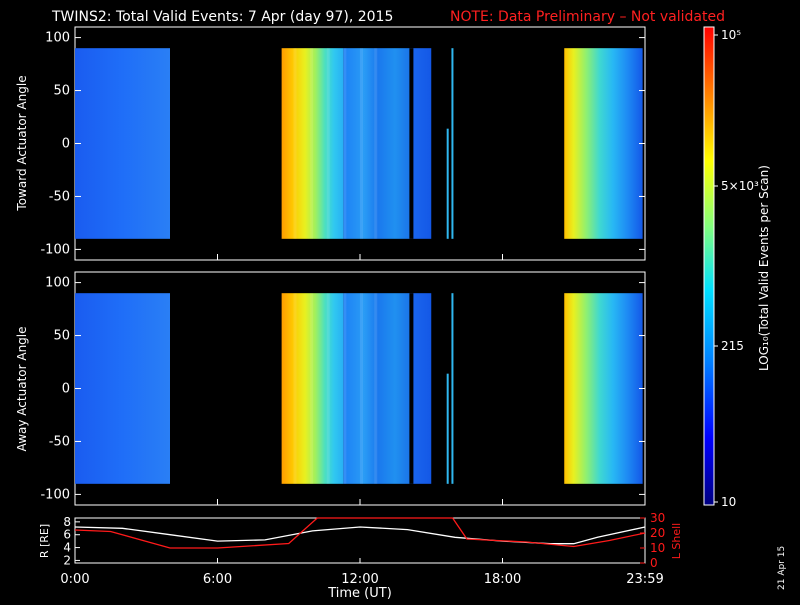  I want to click on orbit-lines, so click(360, 533).